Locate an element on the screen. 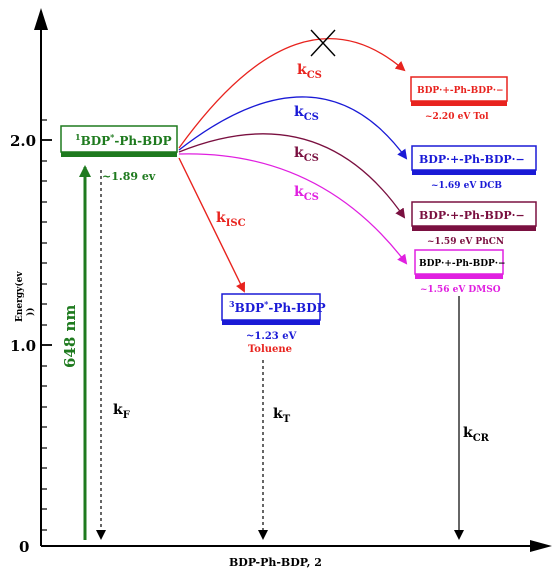 Image resolution: width=555 pixels, height=573 pixels. cs-tol-energy: ~2.20 eV Tol is located at coordinates (457, 117).